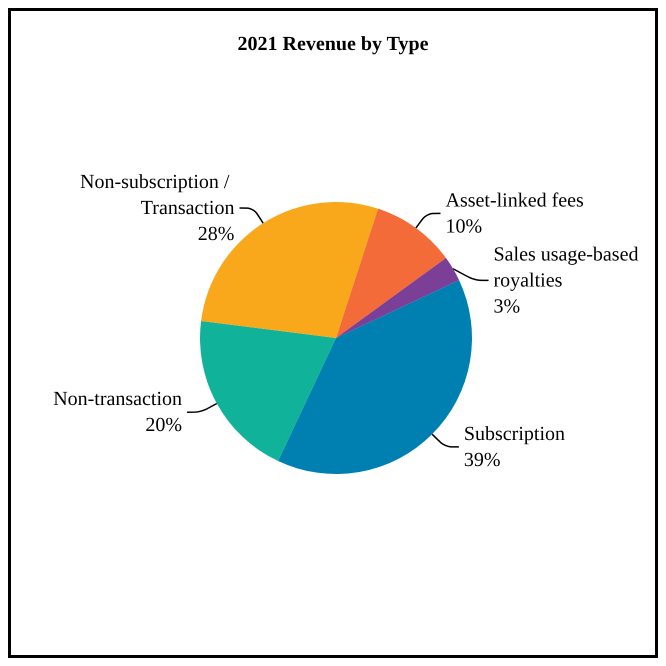 This screenshot has width=666, height=666. Describe the element at coordinates (333, 44) in the screenshot. I see `chart-title: 2021 Revenue by Type` at that location.